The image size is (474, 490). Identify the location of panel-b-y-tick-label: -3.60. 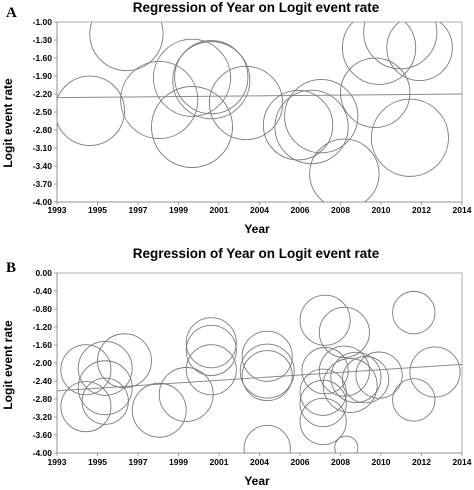
(43, 435).